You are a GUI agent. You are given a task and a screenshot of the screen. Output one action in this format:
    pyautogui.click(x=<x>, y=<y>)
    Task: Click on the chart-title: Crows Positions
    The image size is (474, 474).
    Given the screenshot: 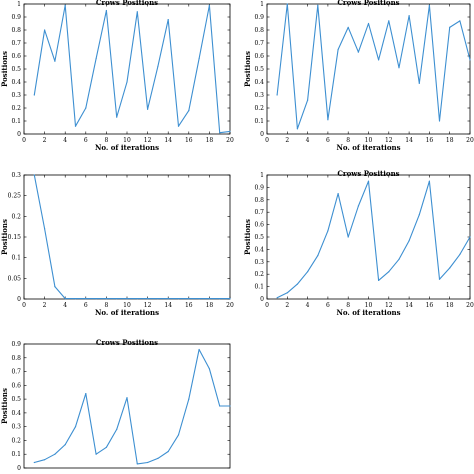 What is the action you would take?
    pyautogui.click(x=368, y=173)
    